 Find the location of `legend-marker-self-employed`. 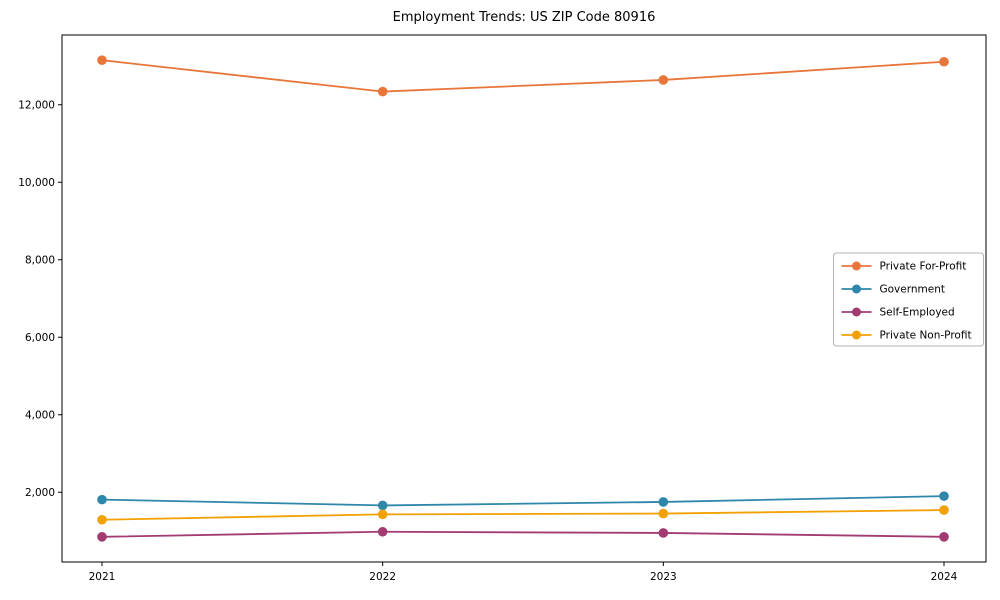

legend-marker-self-employed is located at coordinates (856, 312).